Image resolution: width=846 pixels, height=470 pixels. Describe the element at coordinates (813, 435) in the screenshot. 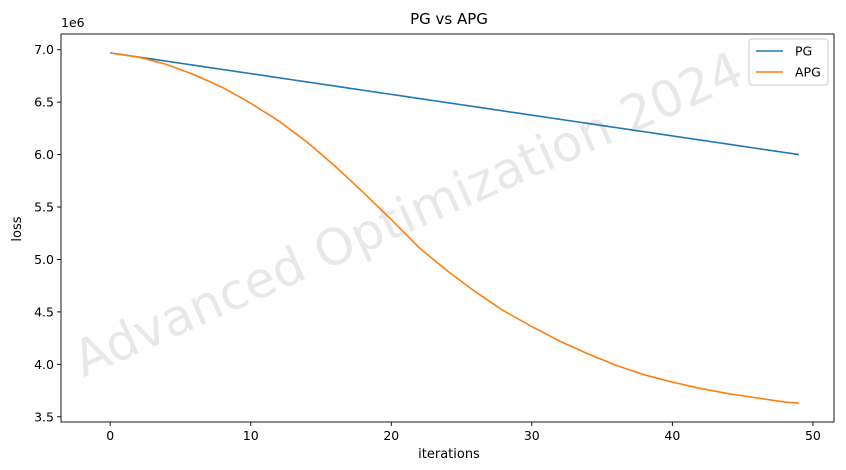

I see `x-tick-label: 50` at that location.